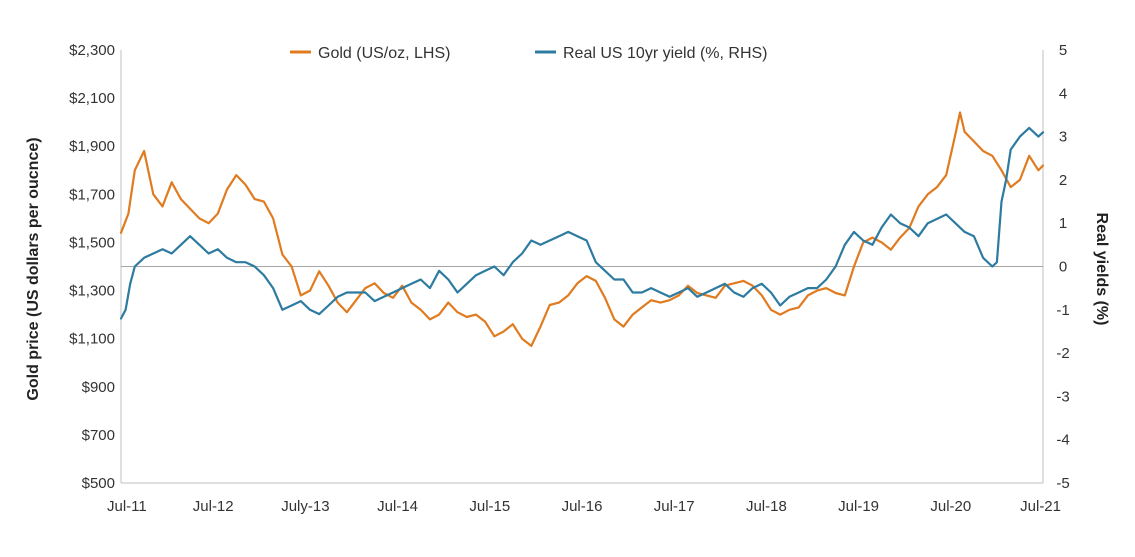 The image size is (1135, 557). Describe the element at coordinates (1101, 269) in the screenshot. I see `right-axis-title: Real yields (%)` at that location.